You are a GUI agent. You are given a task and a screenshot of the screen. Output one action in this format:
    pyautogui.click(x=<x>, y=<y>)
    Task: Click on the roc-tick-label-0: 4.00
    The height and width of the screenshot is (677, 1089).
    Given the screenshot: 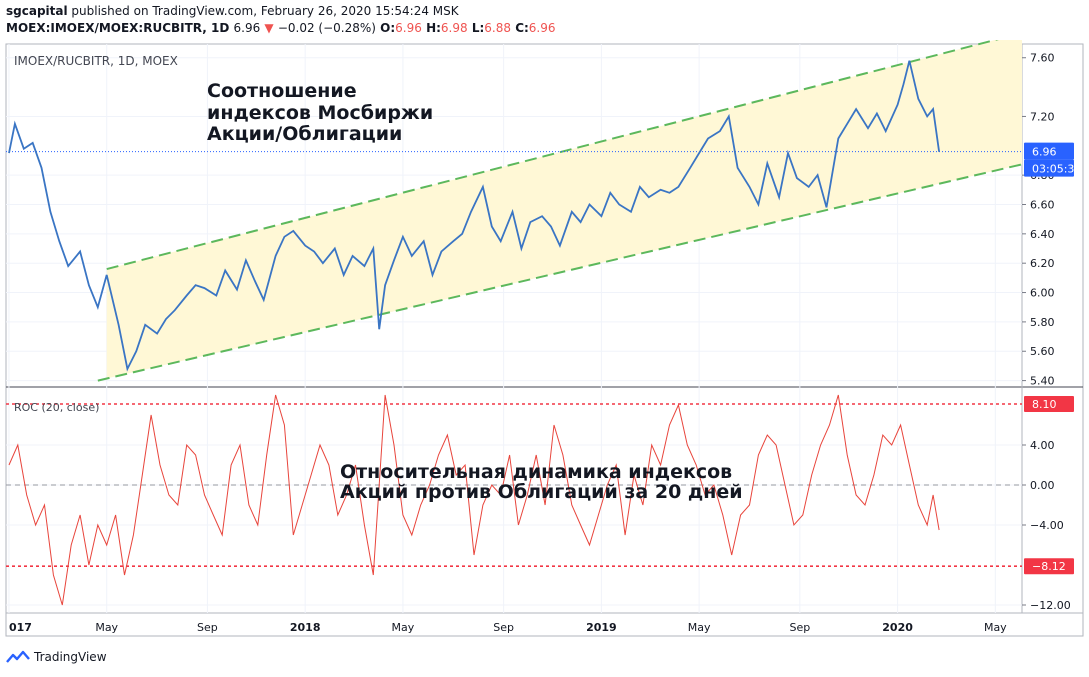 What is the action you would take?
    pyautogui.click(x=1042, y=445)
    